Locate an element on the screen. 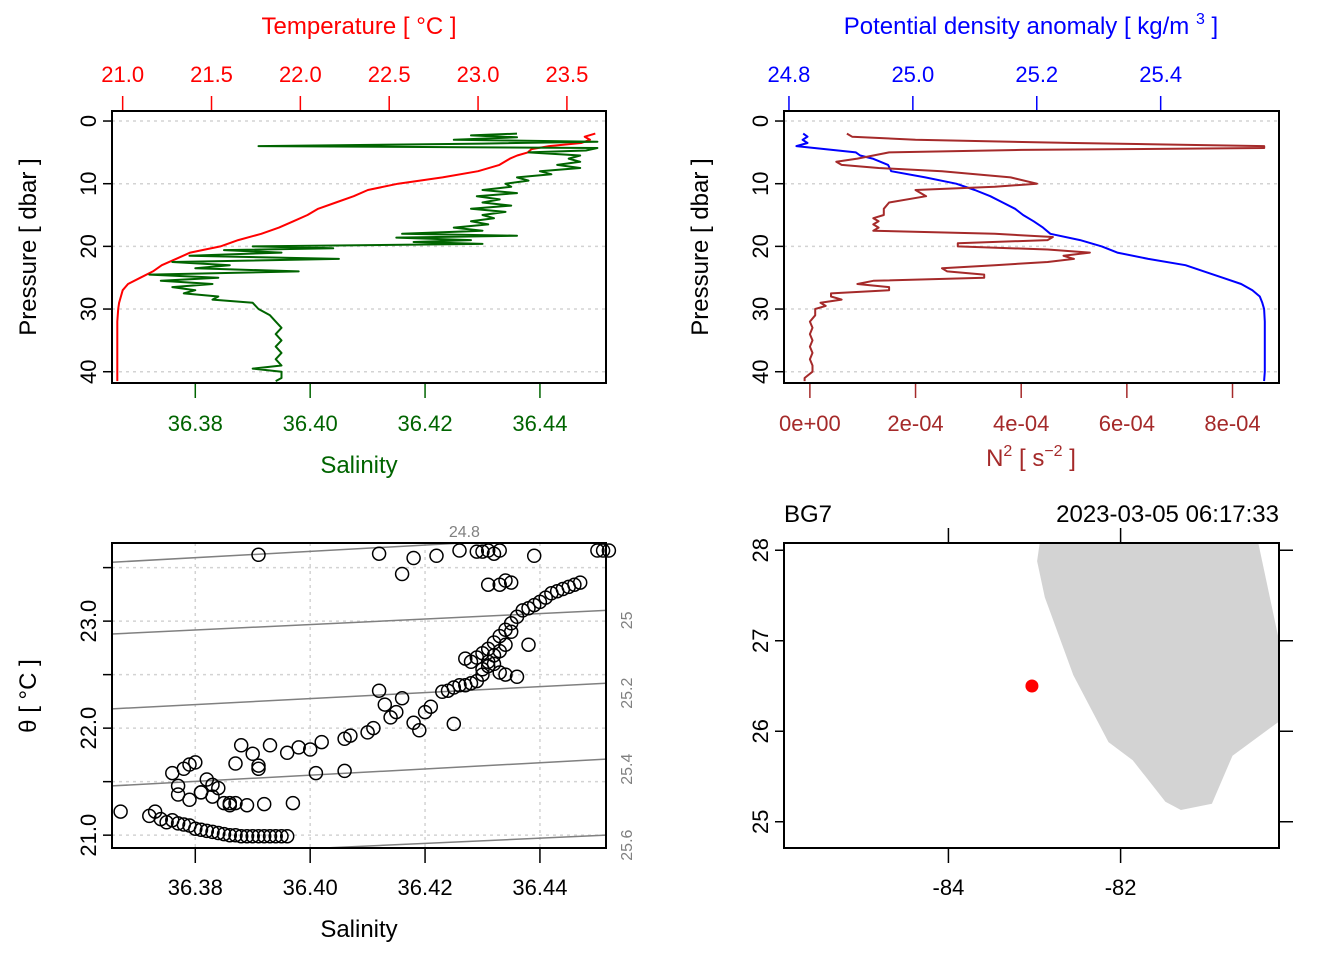  y-tick-label: 21.0 is located at coordinates (88, 835).